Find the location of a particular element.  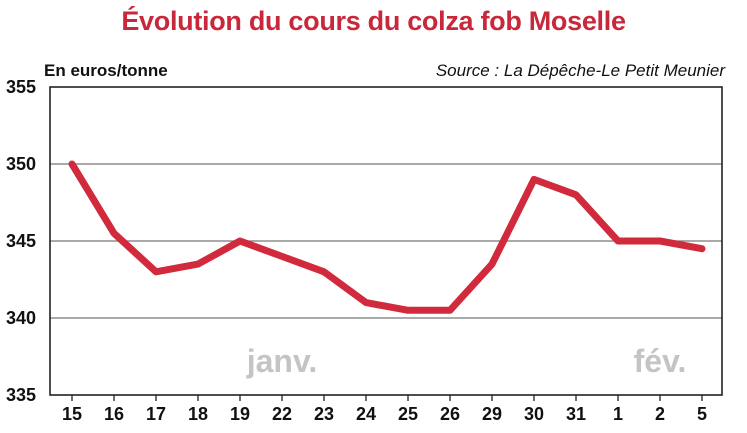

source-label: Source : La Dépêche-Le Petit Meunier is located at coordinates (580, 70).